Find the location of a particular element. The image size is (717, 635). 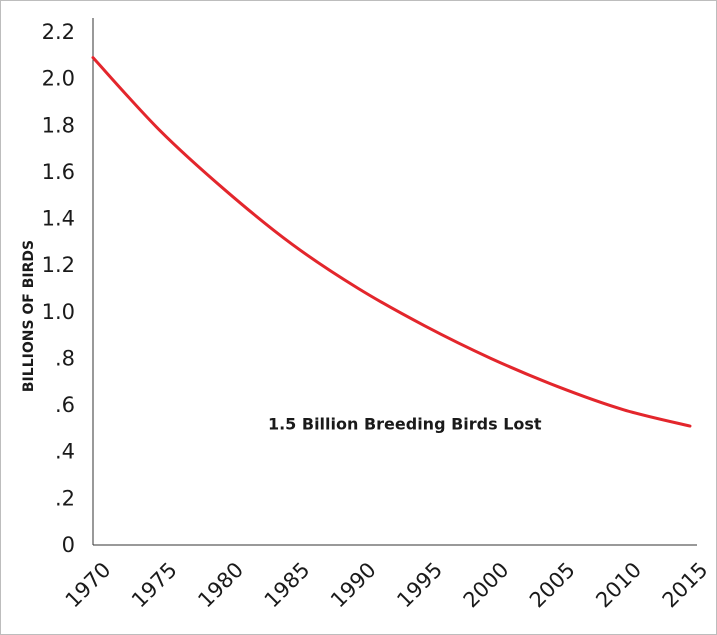

y-tick-label: 2.0 is located at coordinates (58, 79).